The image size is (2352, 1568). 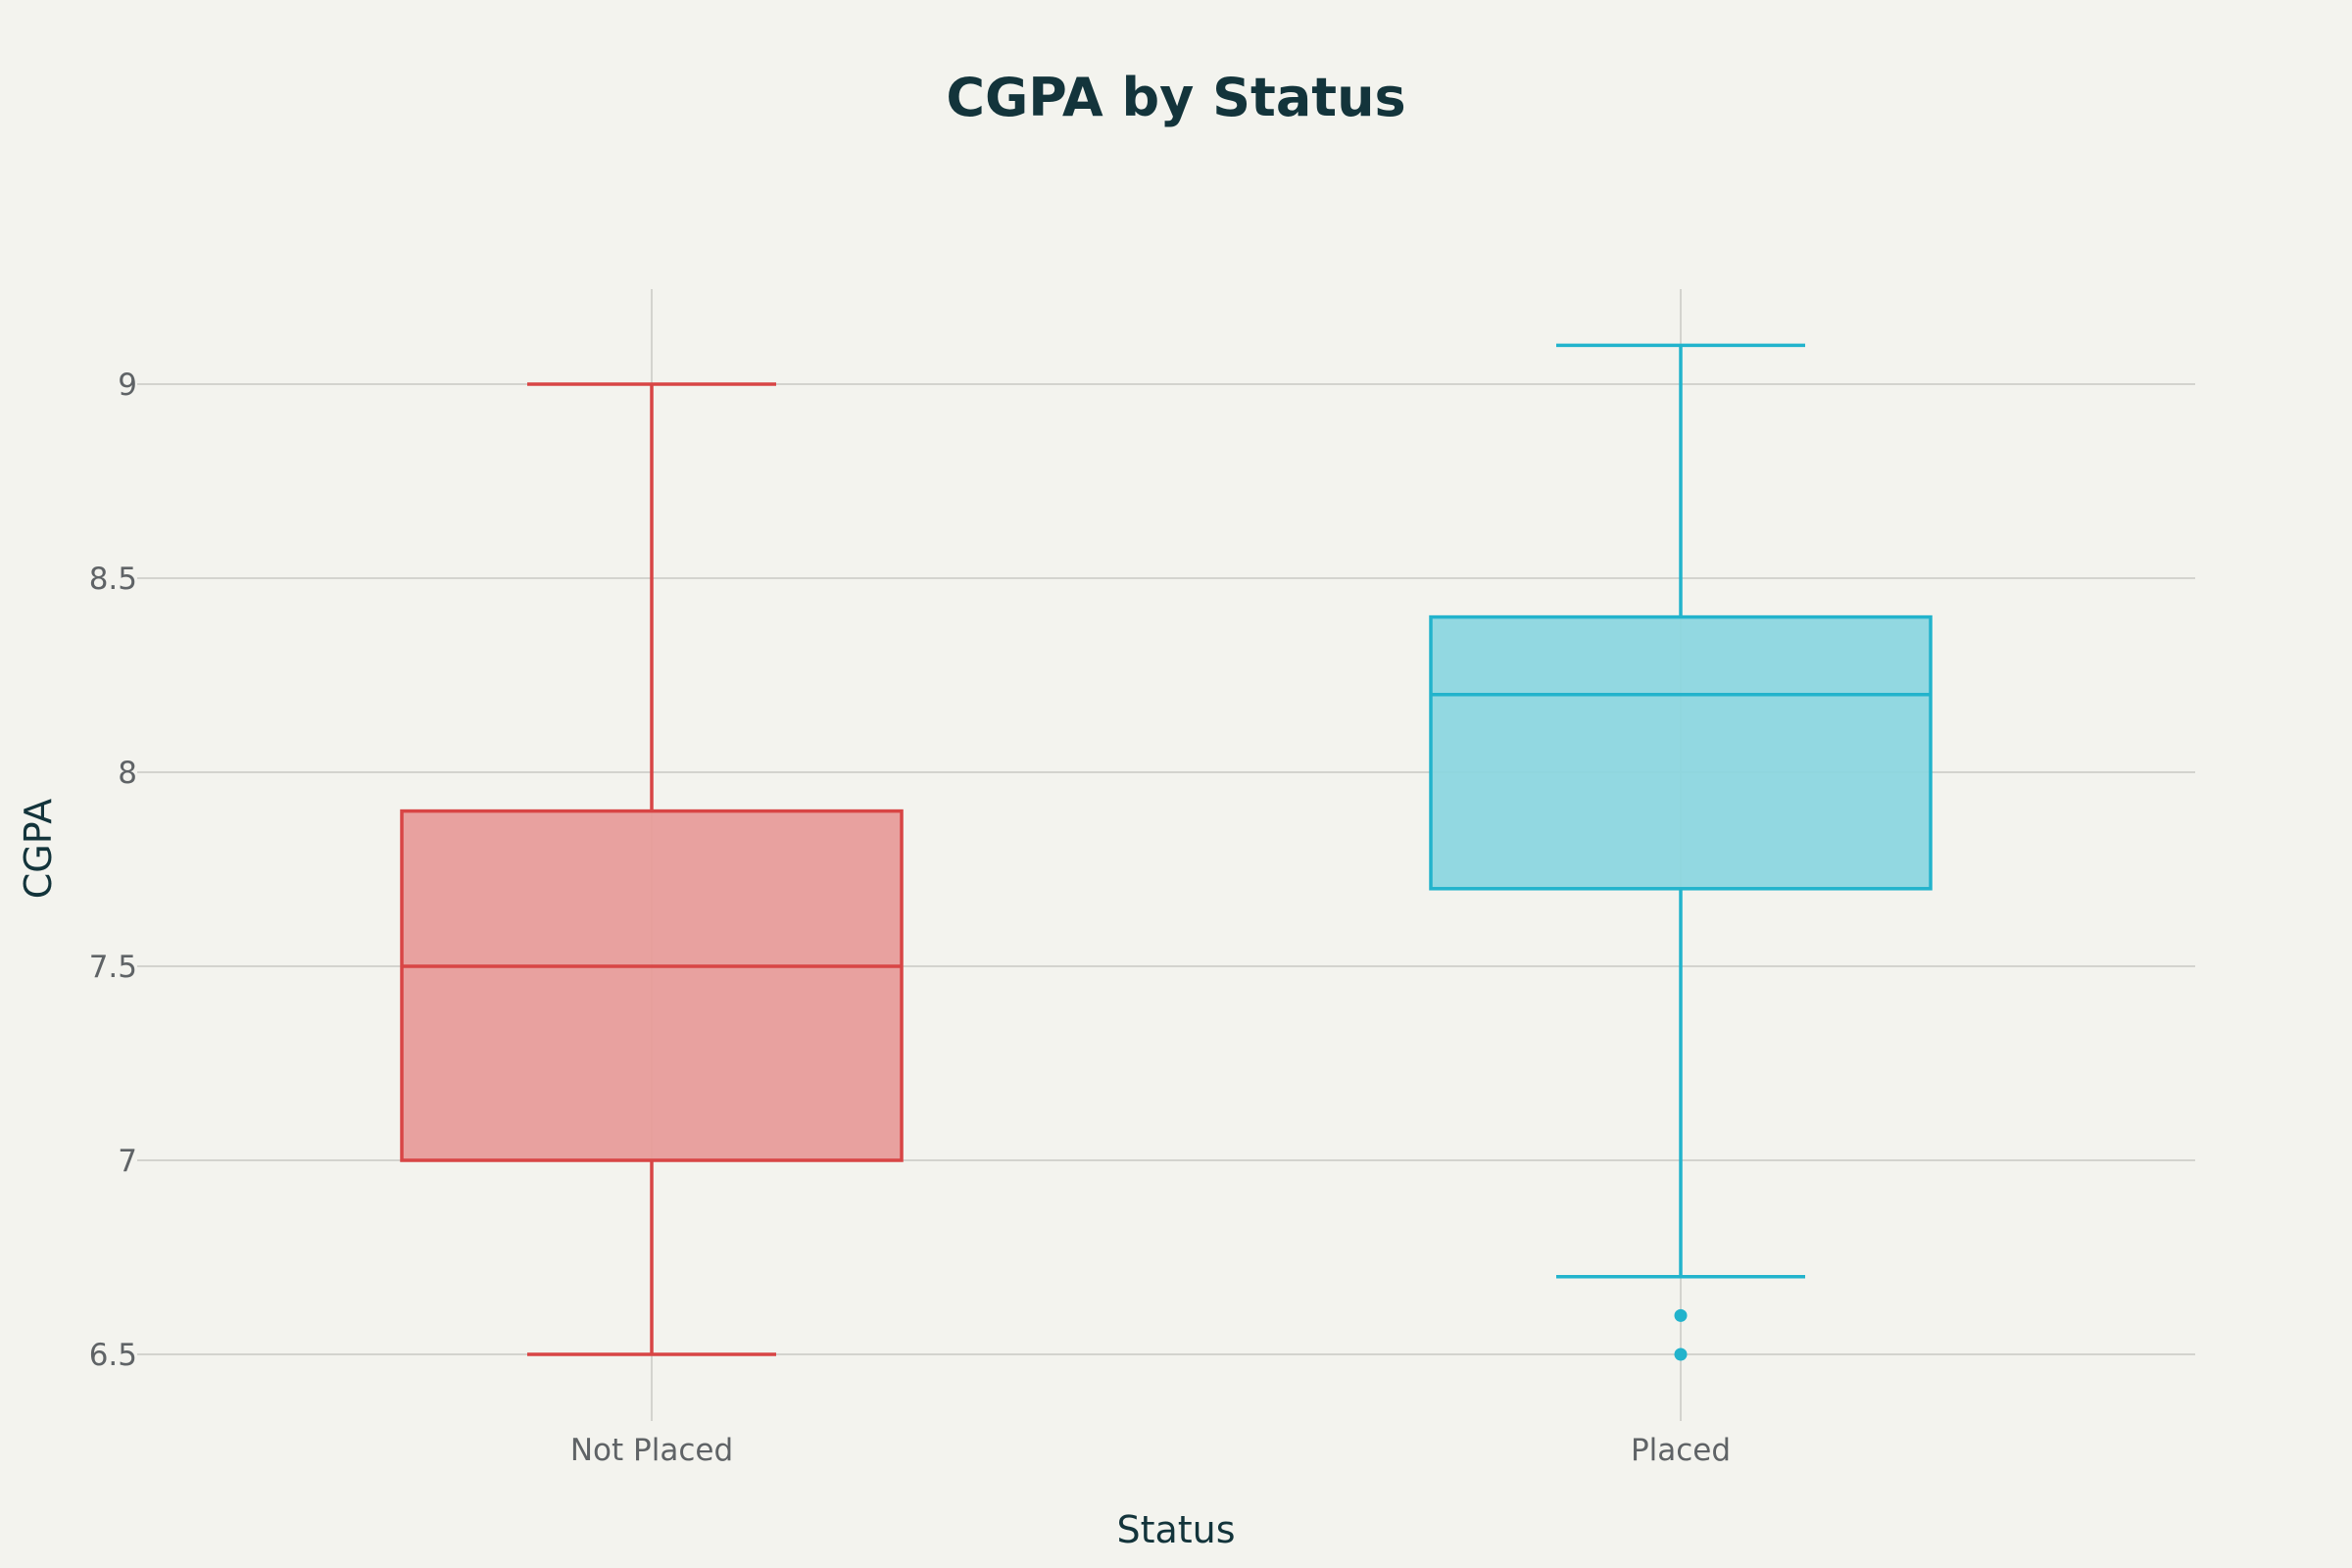 I want to click on x-tick-label: Not Placed, so click(x=651, y=1450).